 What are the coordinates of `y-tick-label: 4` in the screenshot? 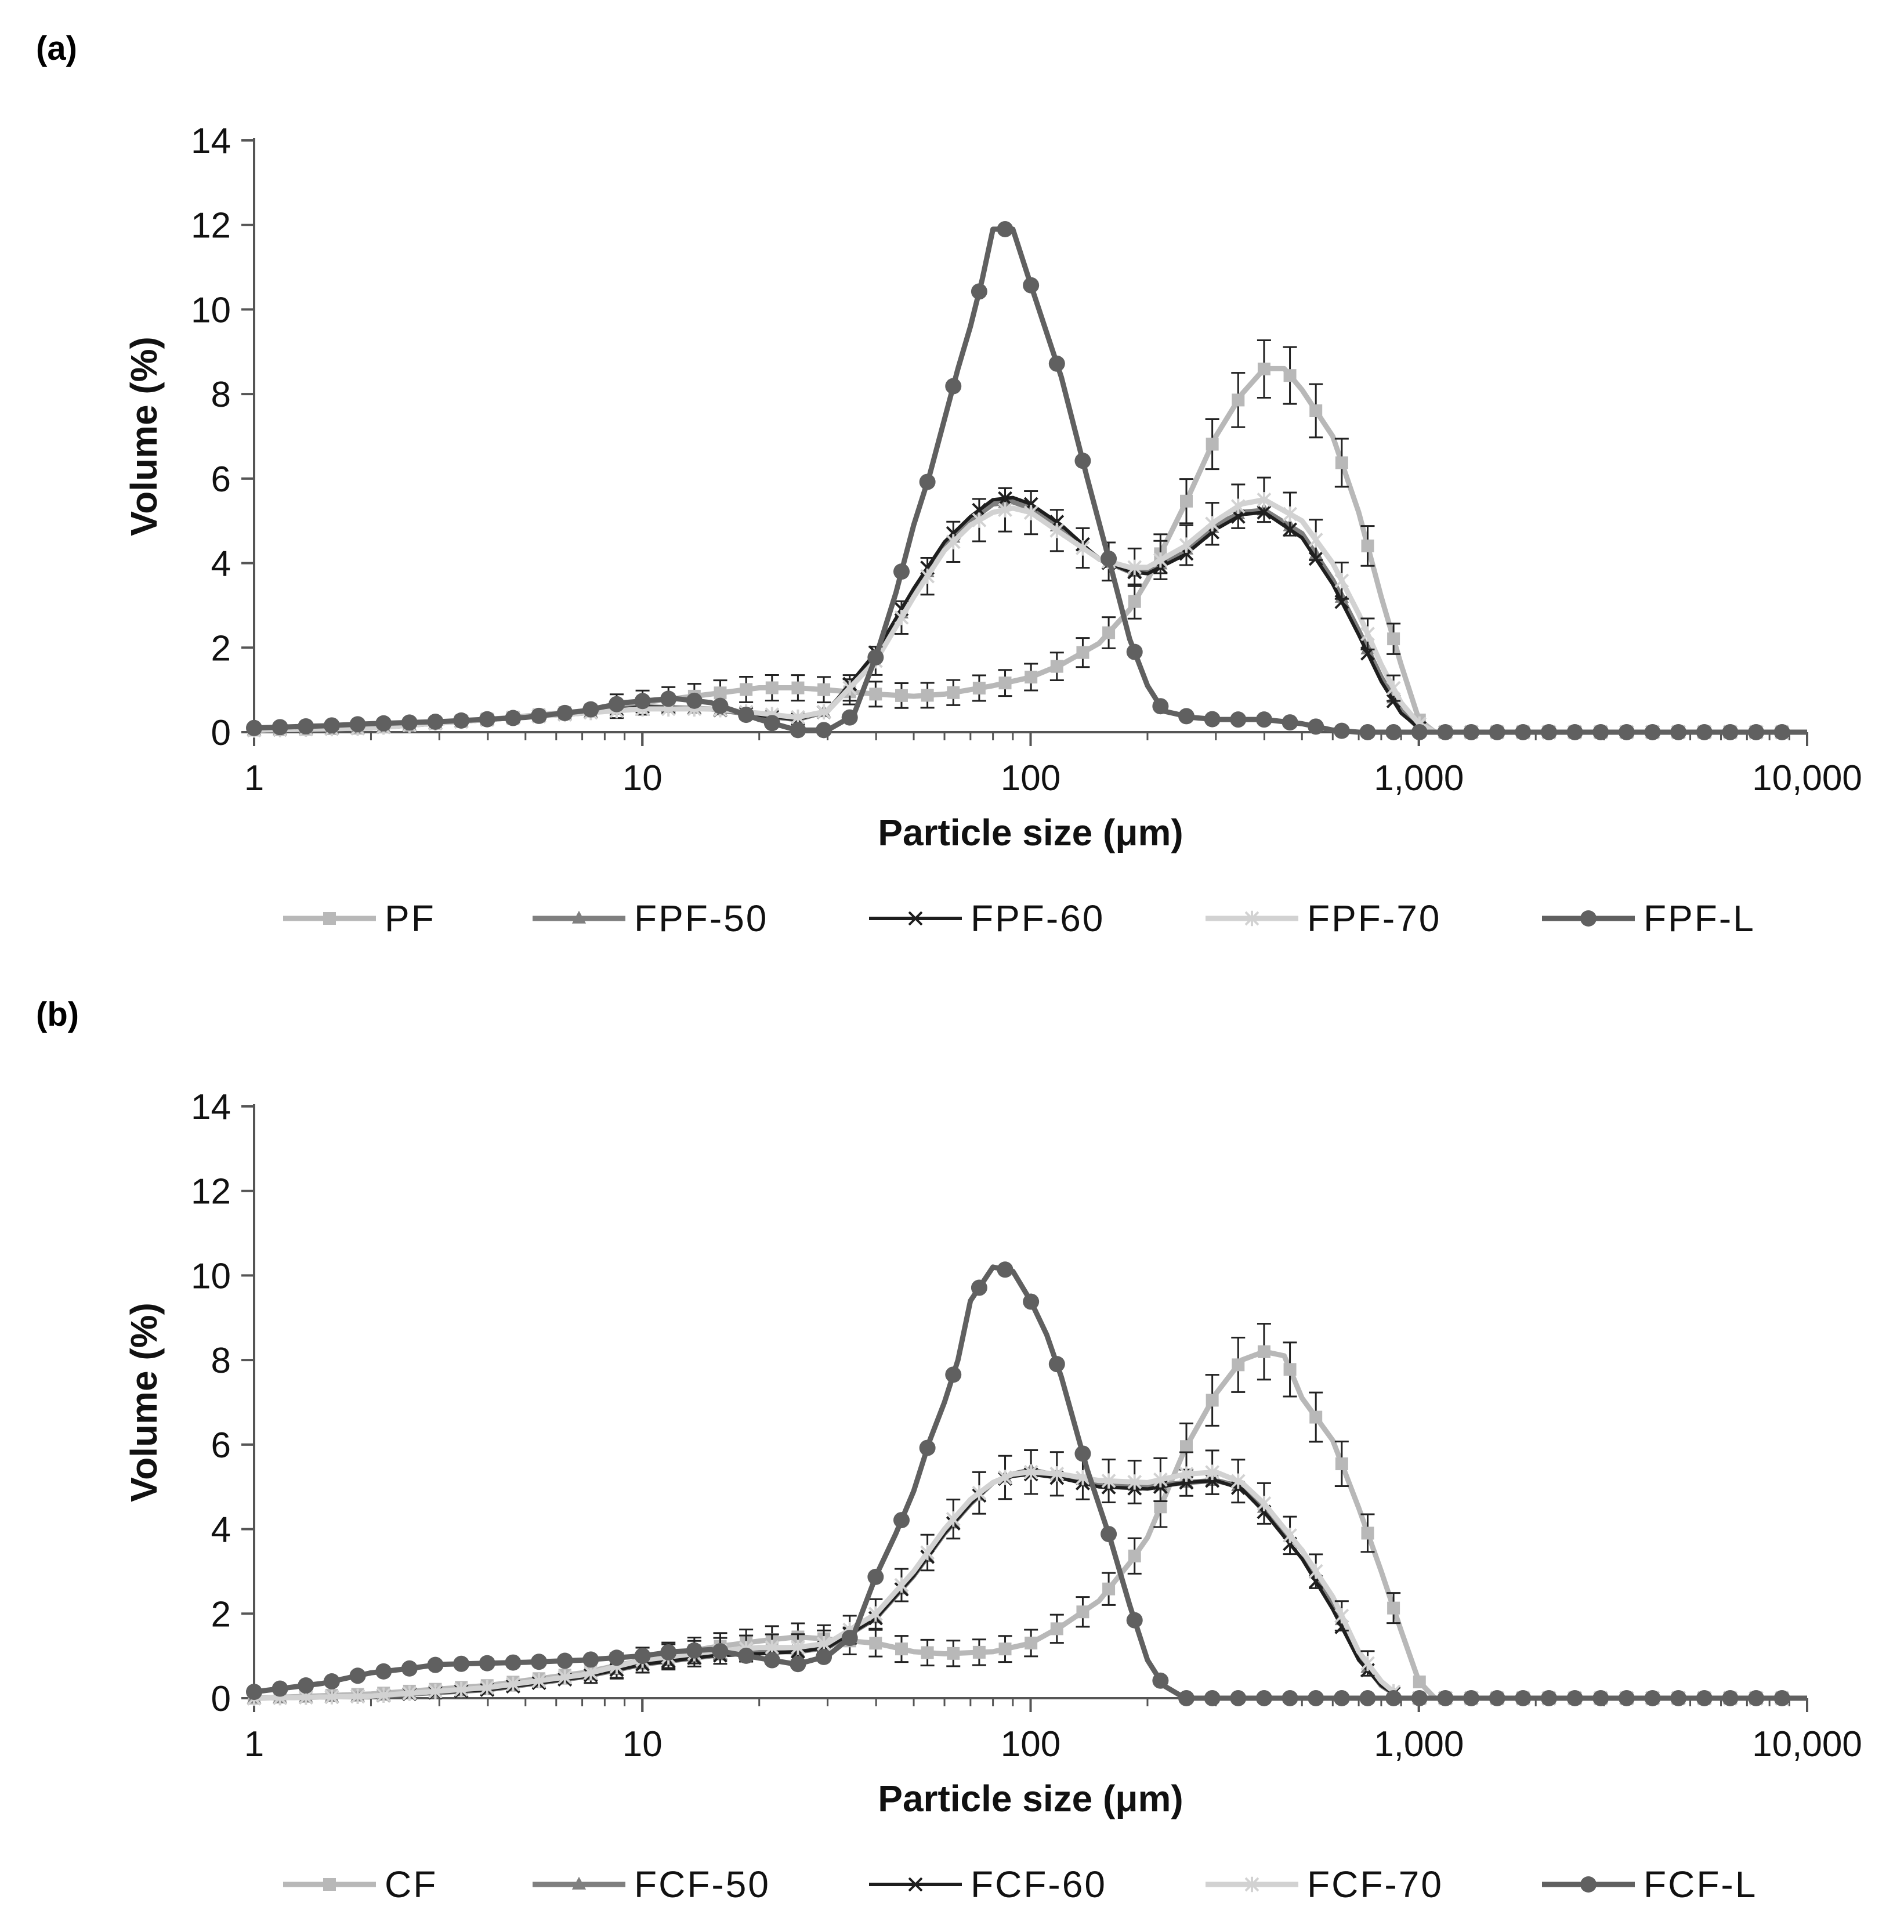 It's located at (221, 1530).